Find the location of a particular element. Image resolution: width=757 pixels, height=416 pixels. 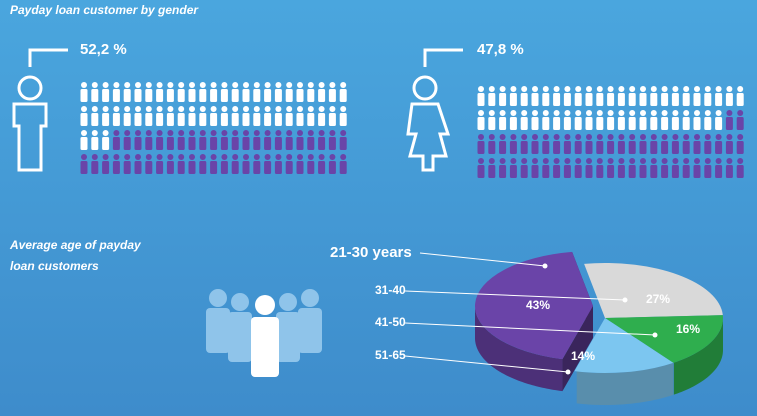

gender-title: Payday loan customer by gender is located at coordinates (104, 10).